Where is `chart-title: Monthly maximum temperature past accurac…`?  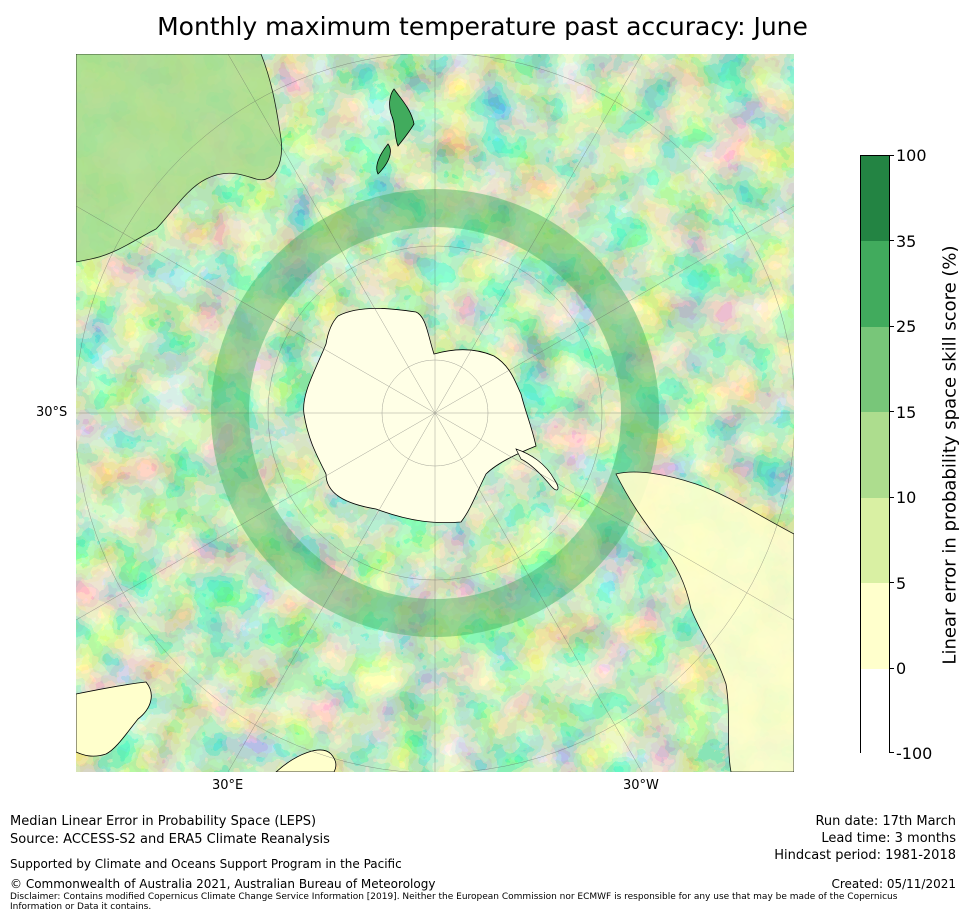
chart-title: Monthly maximum temperature past accurac… is located at coordinates (482, 26).